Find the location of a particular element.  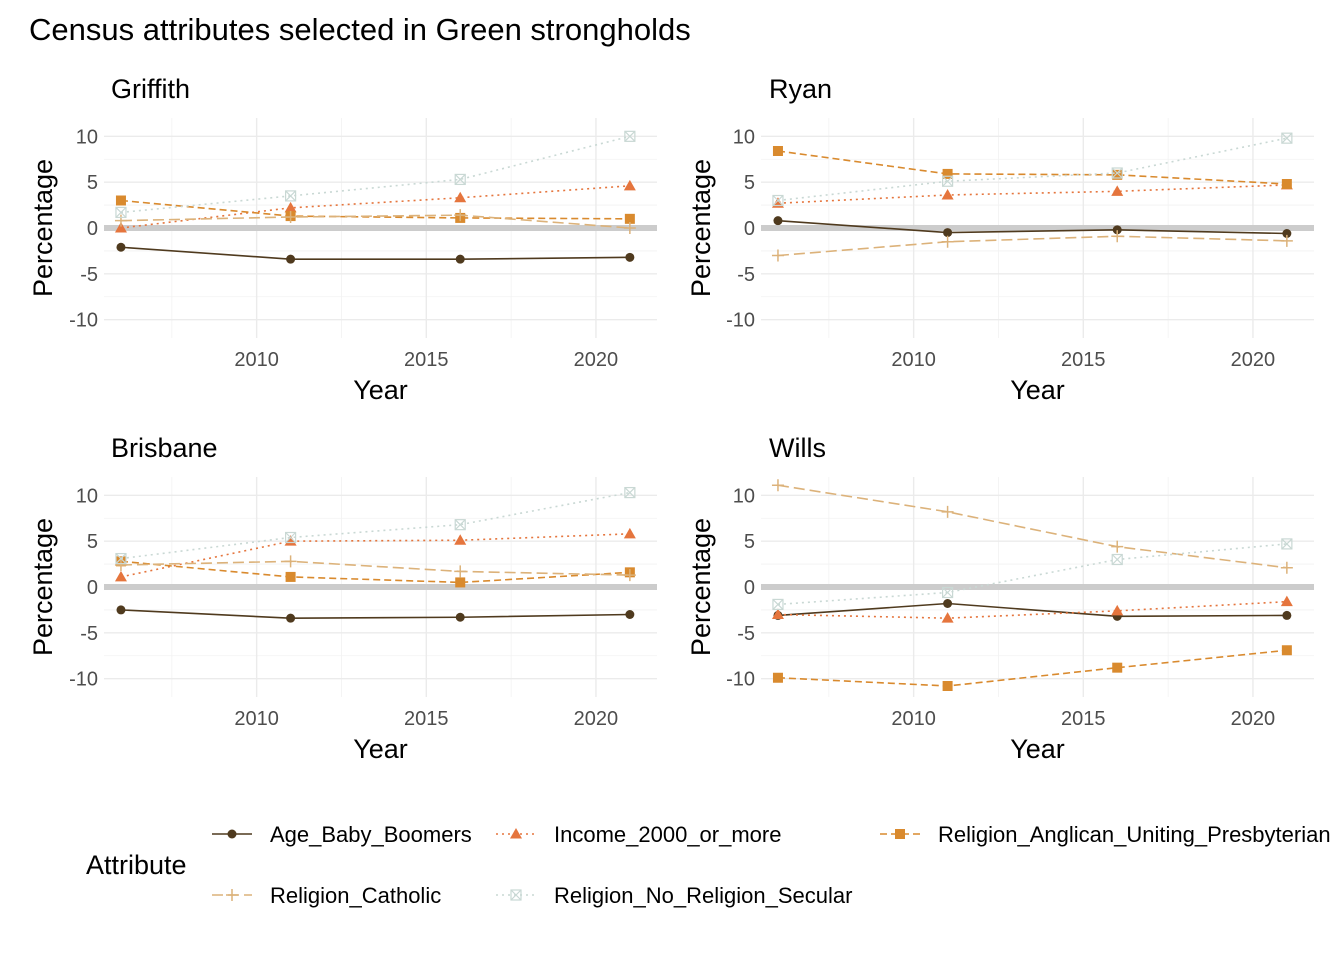

series-religion-catholic is located at coordinates (375, 221).